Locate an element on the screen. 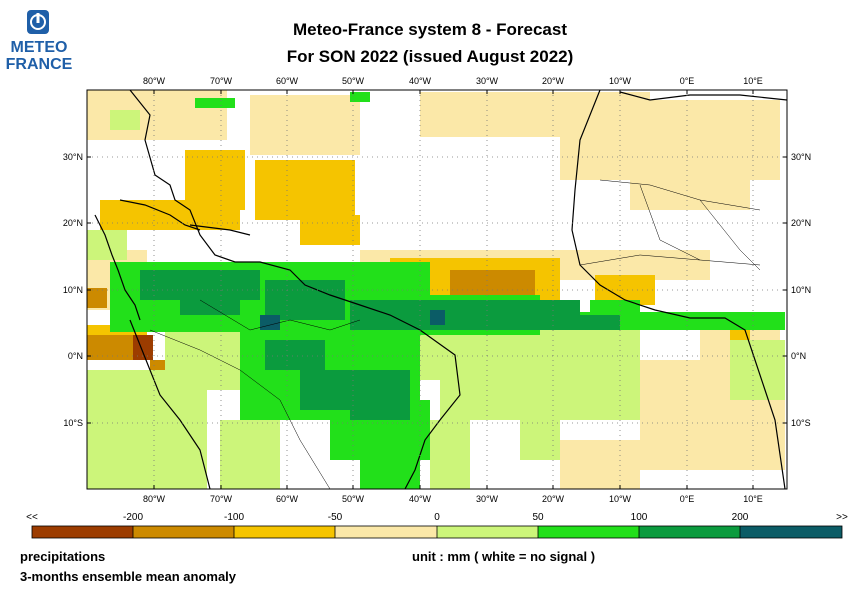  colorbar-tick: 200 is located at coordinates (740, 517).